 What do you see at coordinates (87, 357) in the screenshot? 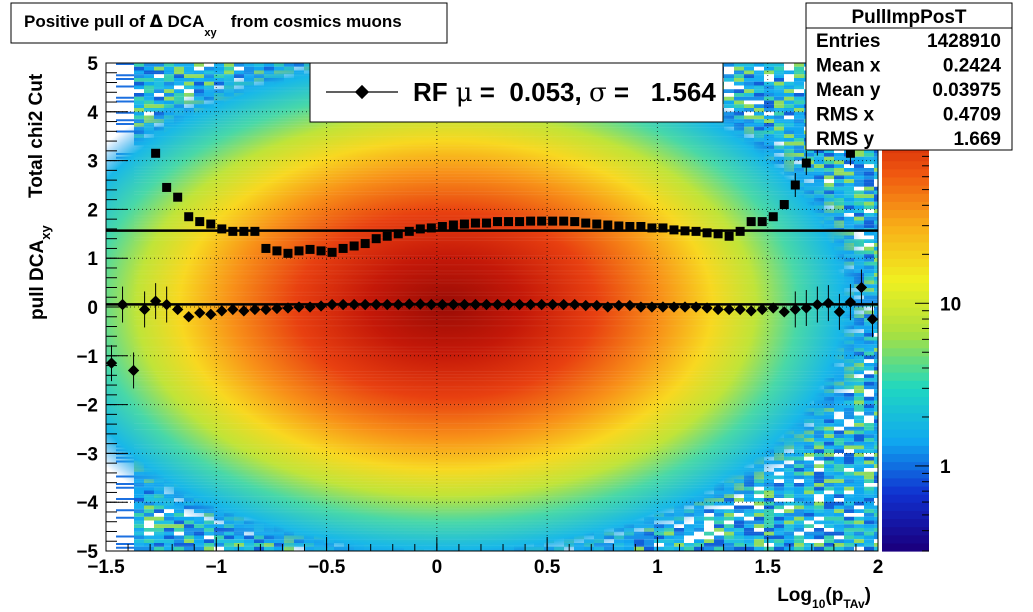
I see `y-tick-label: −1` at bounding box center [87, 357].